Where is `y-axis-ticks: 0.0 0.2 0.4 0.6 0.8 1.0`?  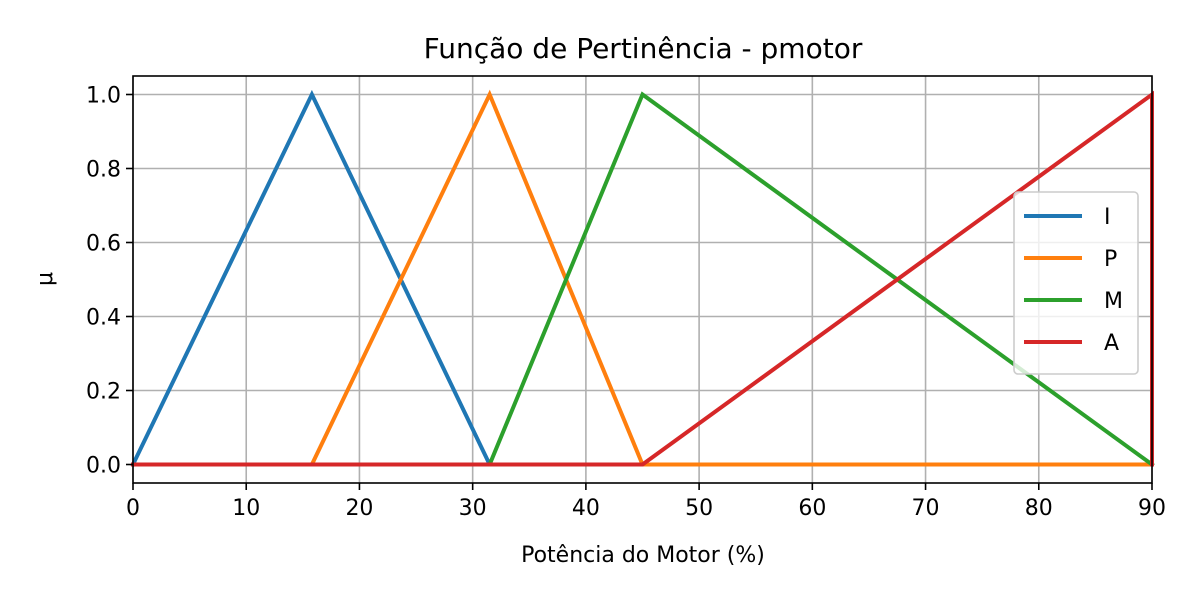 y-axis-ticks: 0.0 0.2 0.4 0.6 0.8 1.0 is located at coordinates (109, 281).